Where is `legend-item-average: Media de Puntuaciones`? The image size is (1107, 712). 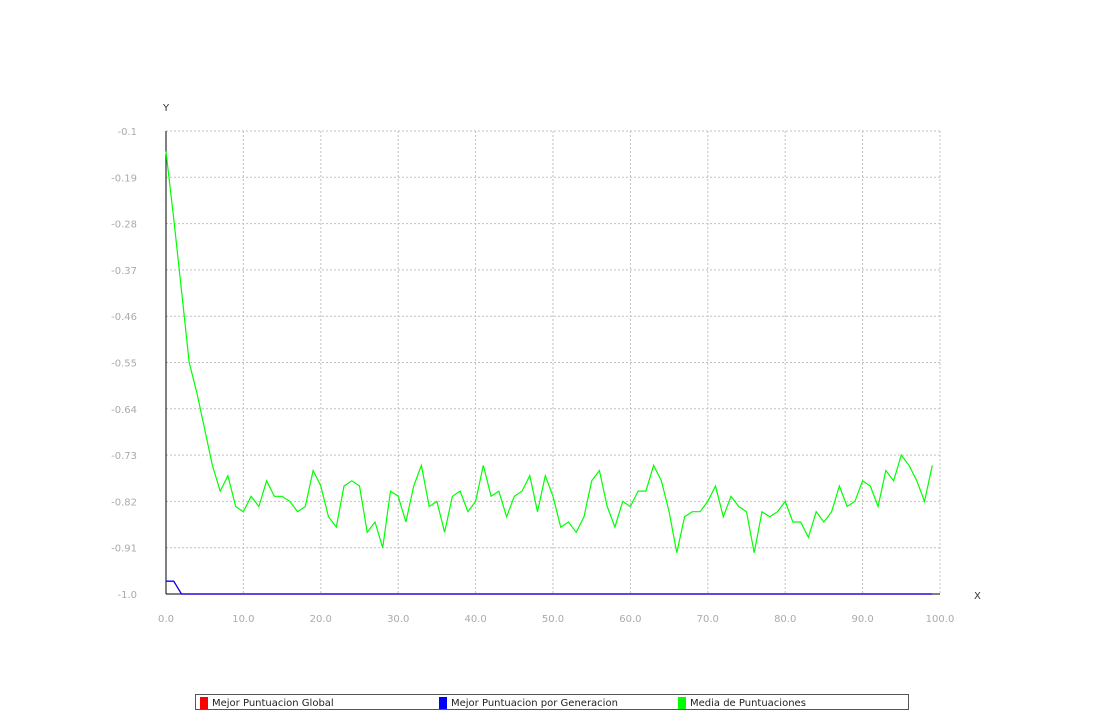
legend-item-average: Media de Puntuaciones is located at coordinates (742, 703).